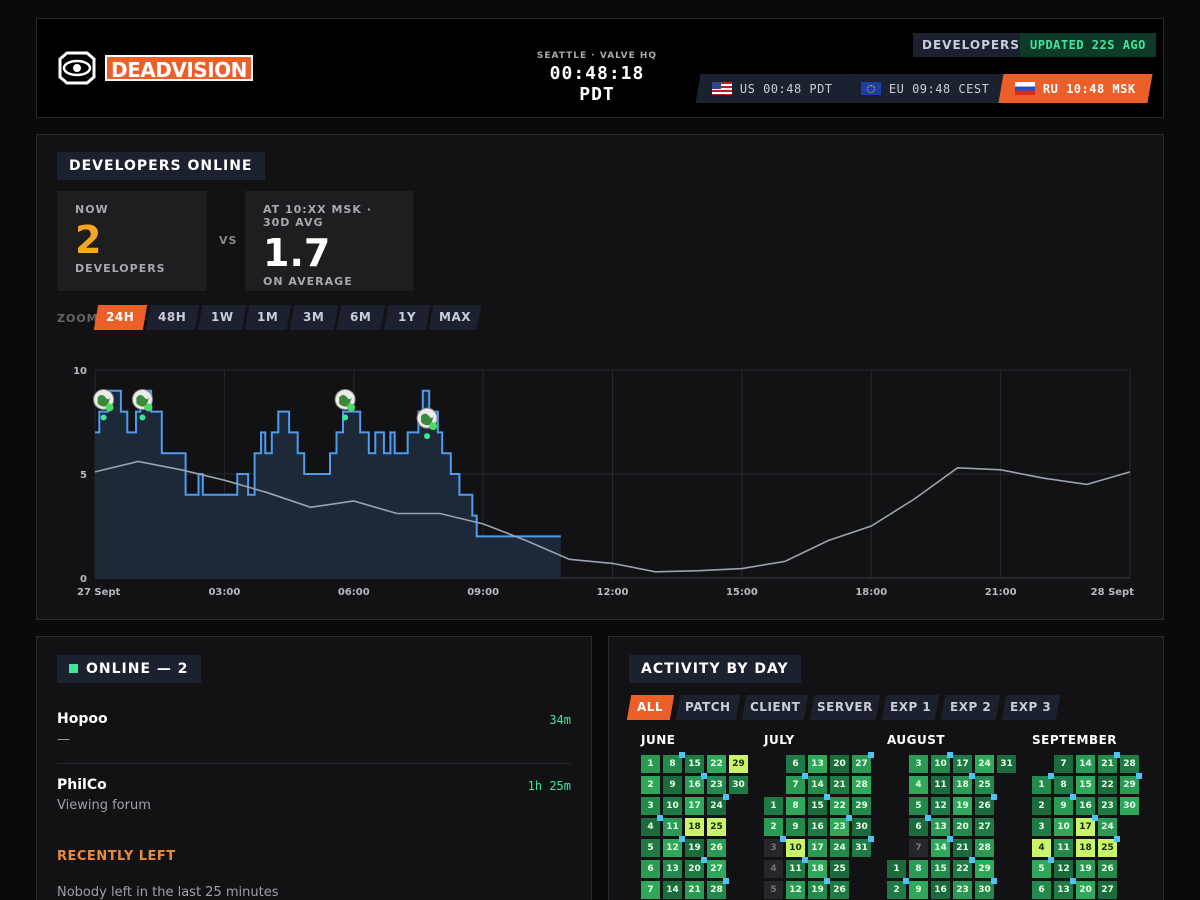 This screenshot has width=1200, height=900. Describe the element at coordinates (120, 317) in the screenshot. I see `zoom-24h-button: 24H` at that location.